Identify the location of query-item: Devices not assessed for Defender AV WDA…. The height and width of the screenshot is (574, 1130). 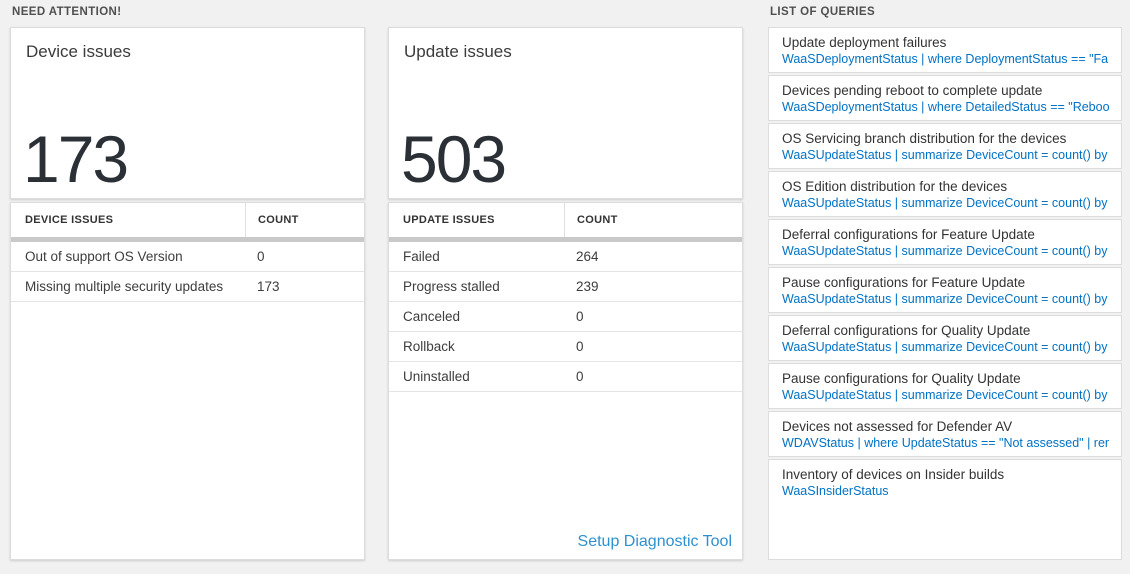
(945, 434).